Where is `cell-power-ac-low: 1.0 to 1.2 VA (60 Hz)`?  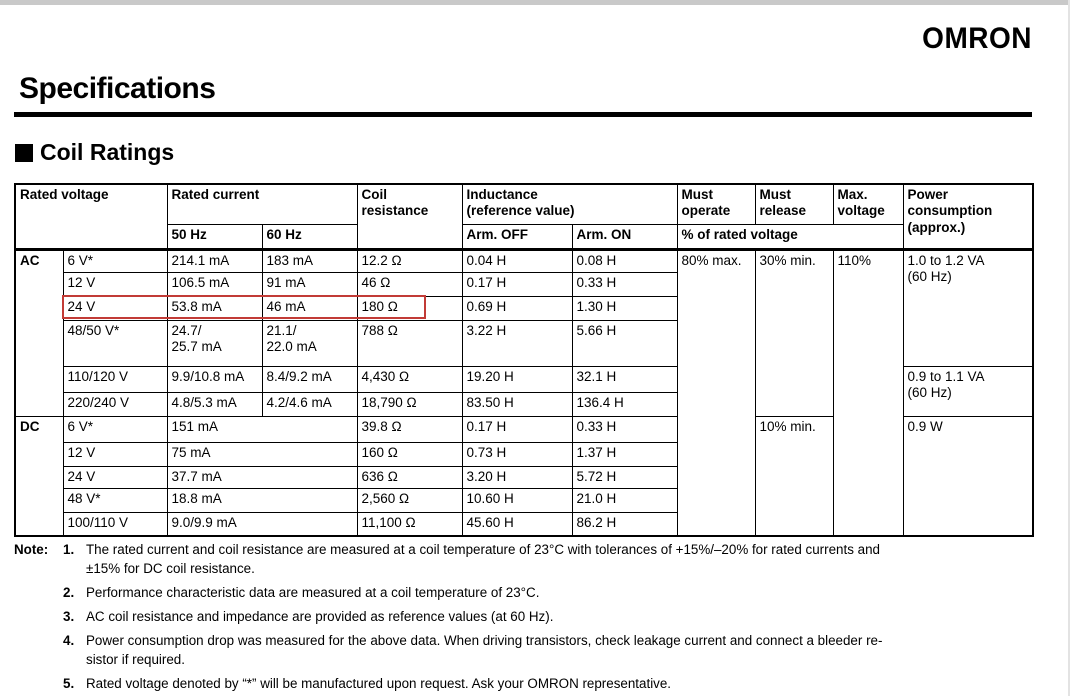
cell-power-ac-low: 1.0 to 1.2 VA (60 Hz) is located at coordinates (968, 307).